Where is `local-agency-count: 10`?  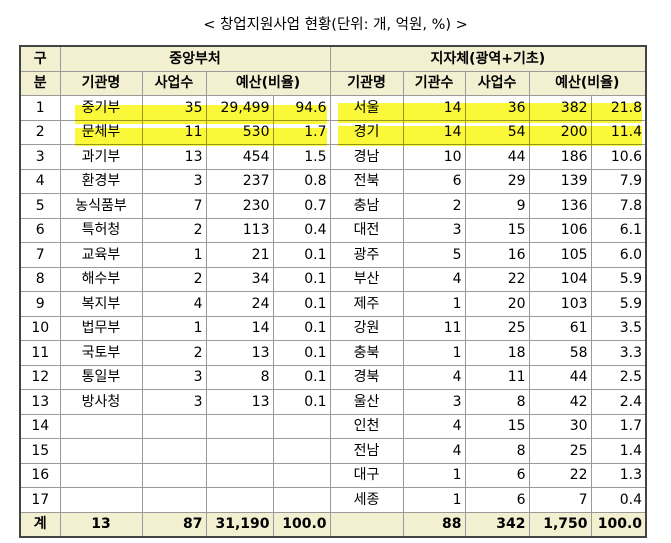
local-agency-count: 10 is located at coordinates (434, 157).